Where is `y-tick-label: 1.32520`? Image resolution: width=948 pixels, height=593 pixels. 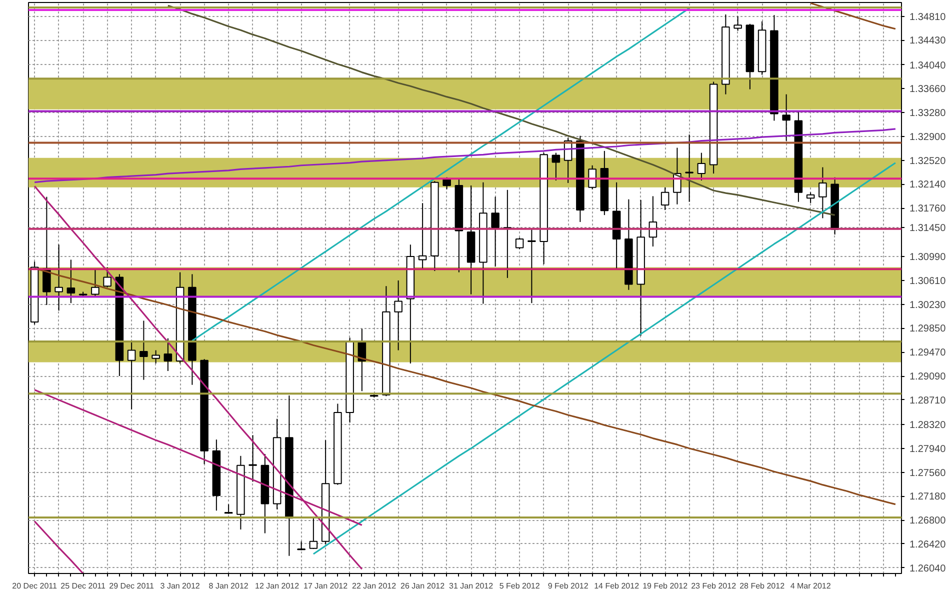
y-tick-label: 1.32520 is located at coordinates (928, 161).